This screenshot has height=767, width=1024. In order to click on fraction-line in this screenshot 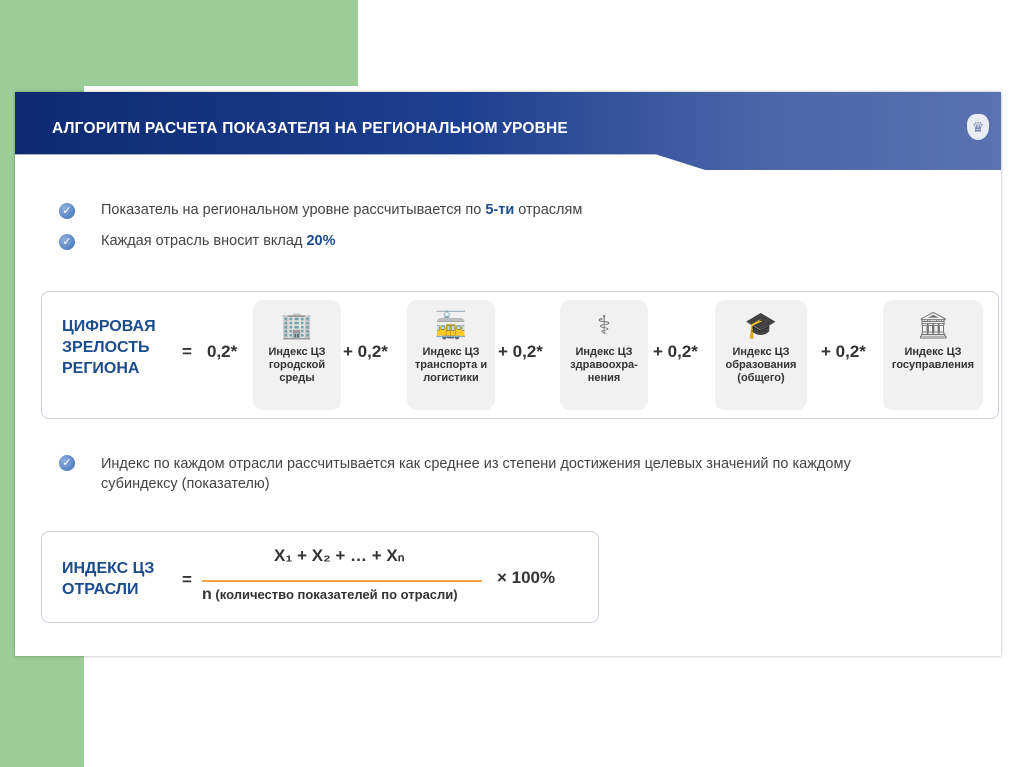, I will do `click(342, 581)`.